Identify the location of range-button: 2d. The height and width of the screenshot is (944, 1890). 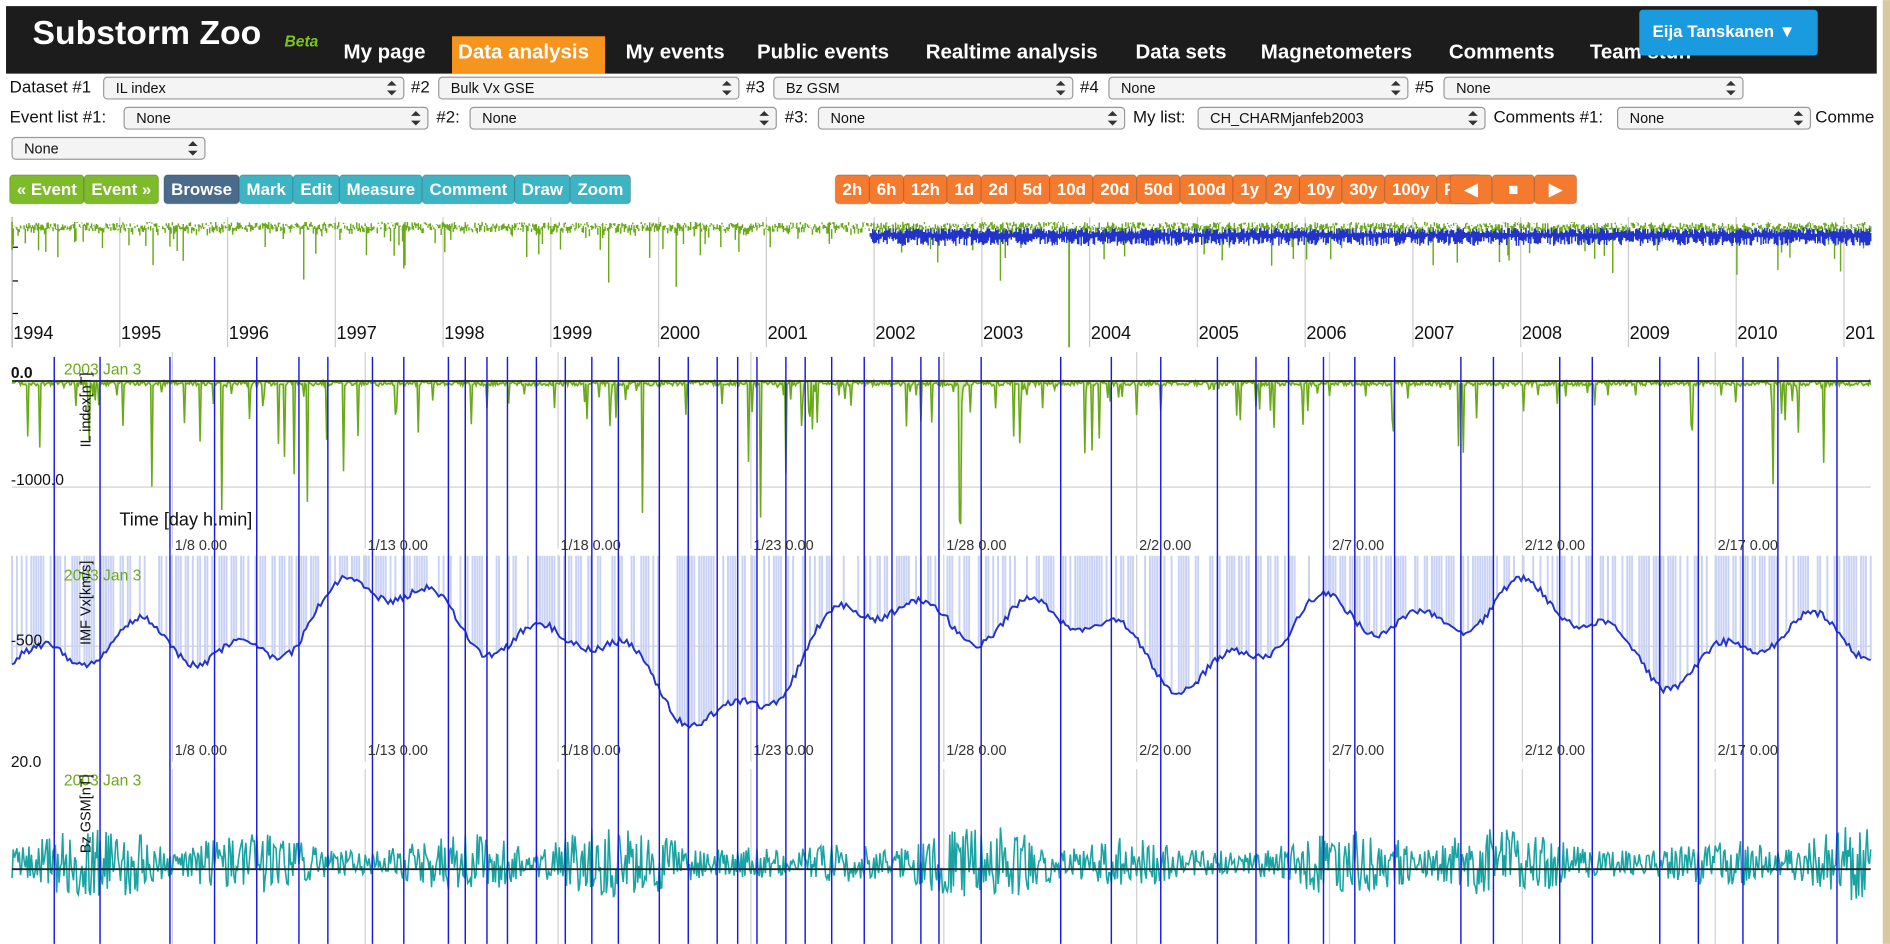
(999, 189).